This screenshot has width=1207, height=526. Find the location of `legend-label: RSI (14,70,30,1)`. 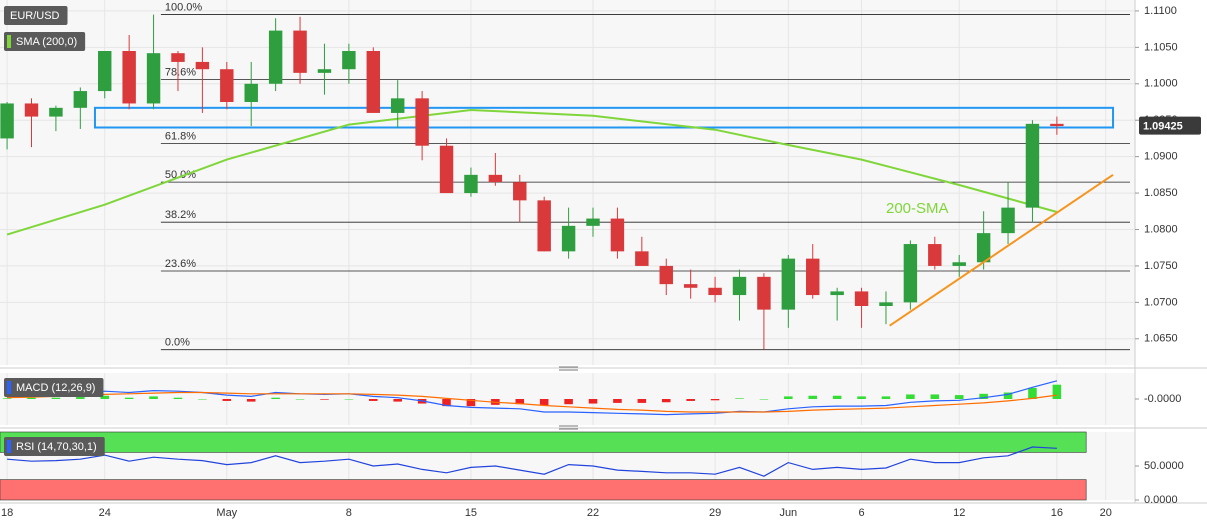

legend-label: RSI (14,70,30,1) is located at coordinates (56, 447).